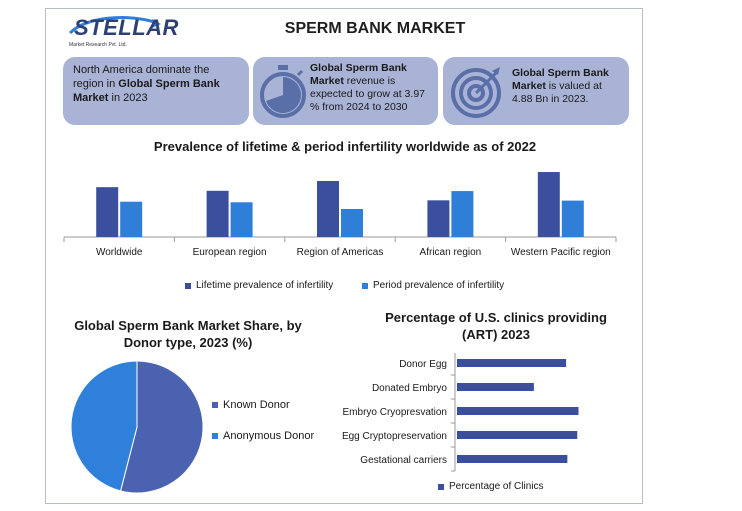  I want to click on legend-label: Percentage of Clinics, so click(496, 486).